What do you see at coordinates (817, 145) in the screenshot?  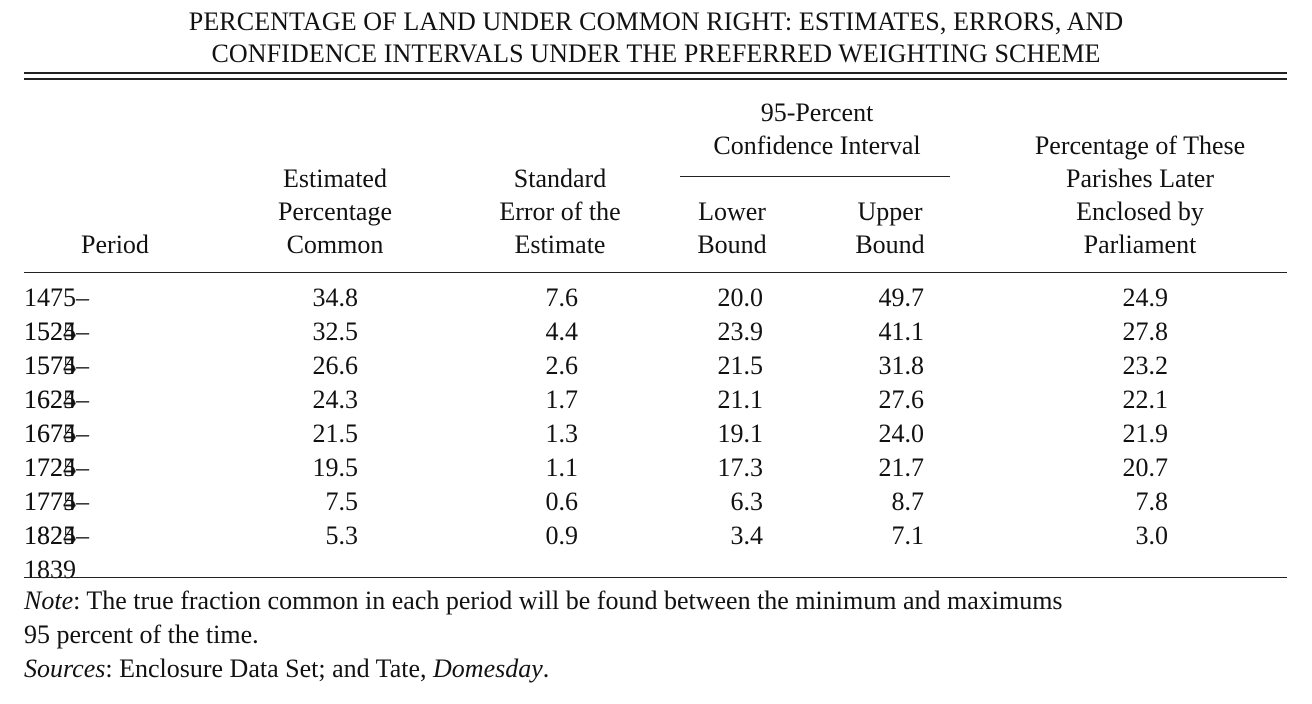 I see `header-ci-line: Confidence Interval` at bounding box center [817, 145].